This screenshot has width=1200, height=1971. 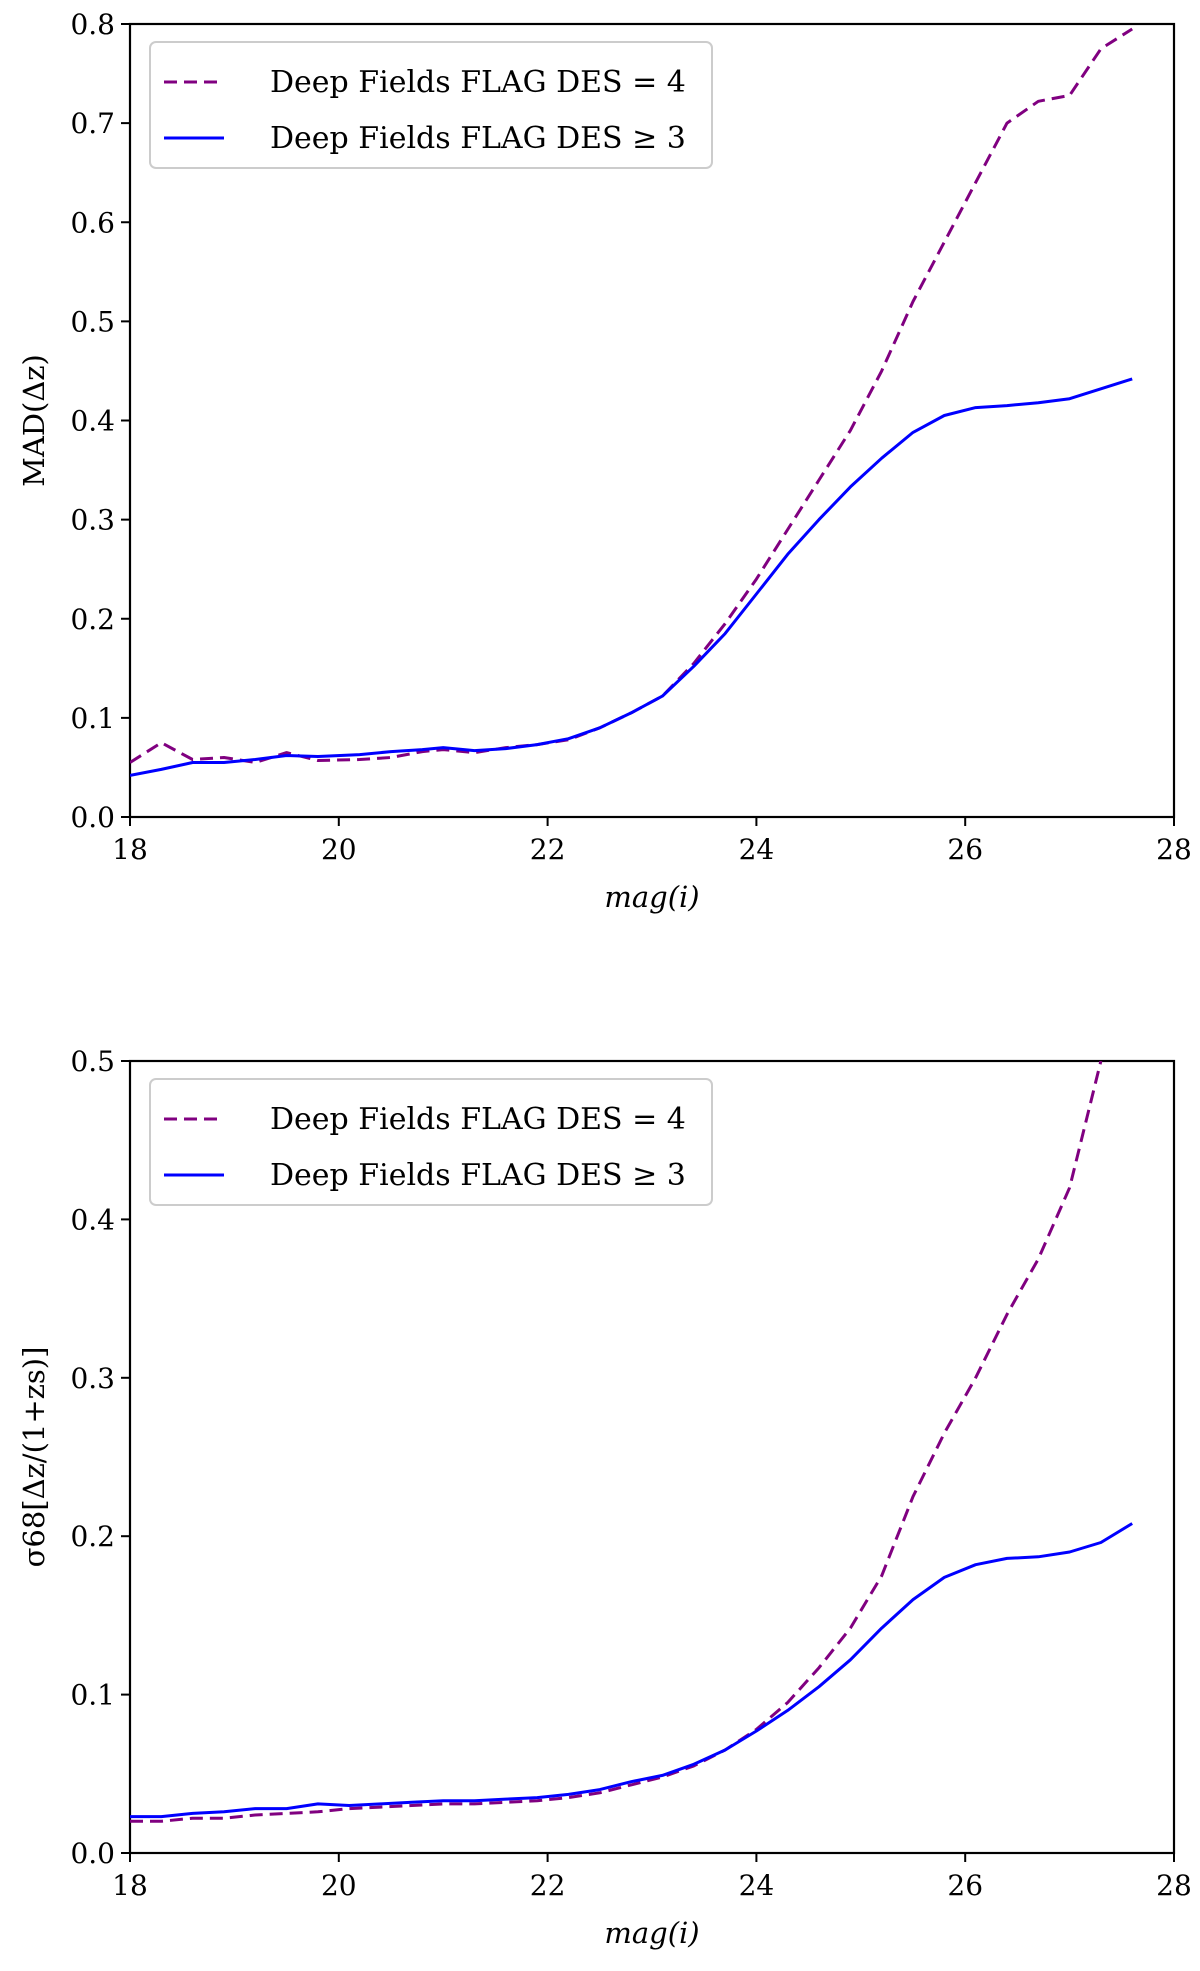 What do you see at coordinates (92, 24) in the screenshot?
I see `y-tick-label: 0.8` at bounding box center [92, 24].